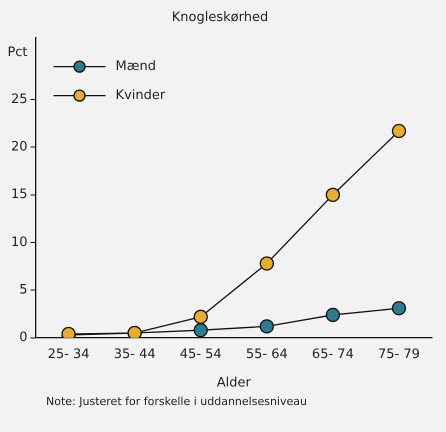 This screenshot has height=432, width=446. Describe the element at coordinates (201, 354) in the screenshot. I see `x-tick-label: 45- 54` at that location.